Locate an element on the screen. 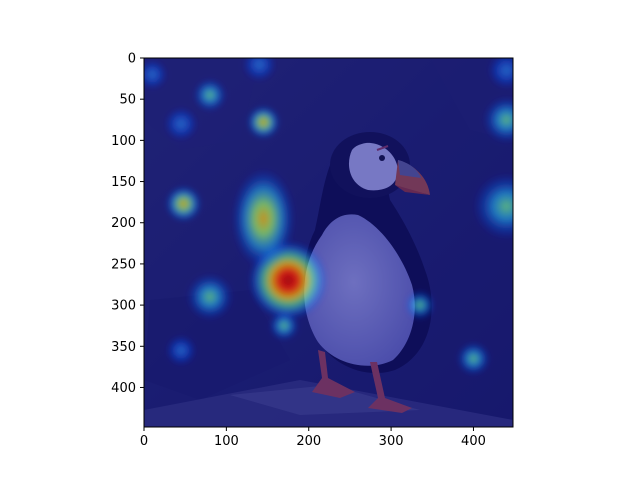  y-tick-label: 200 is located at coordinates (123, 223).